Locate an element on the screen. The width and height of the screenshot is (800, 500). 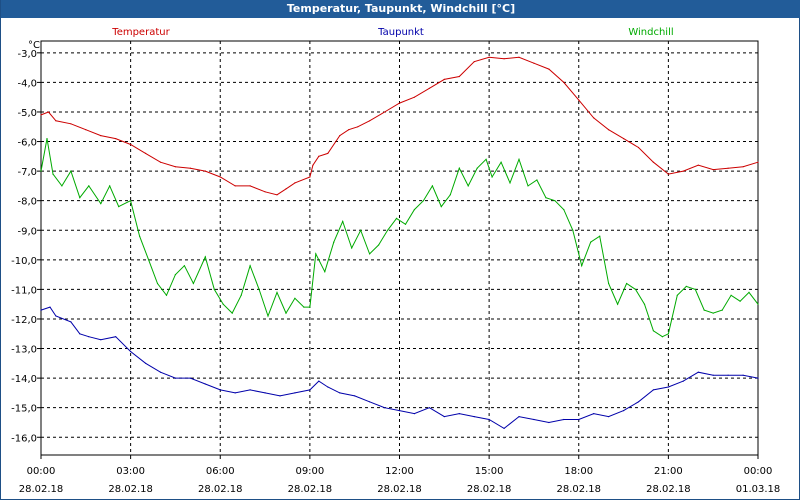
legend-entry-windchill: Windchill is located at coordinates (650, 32).